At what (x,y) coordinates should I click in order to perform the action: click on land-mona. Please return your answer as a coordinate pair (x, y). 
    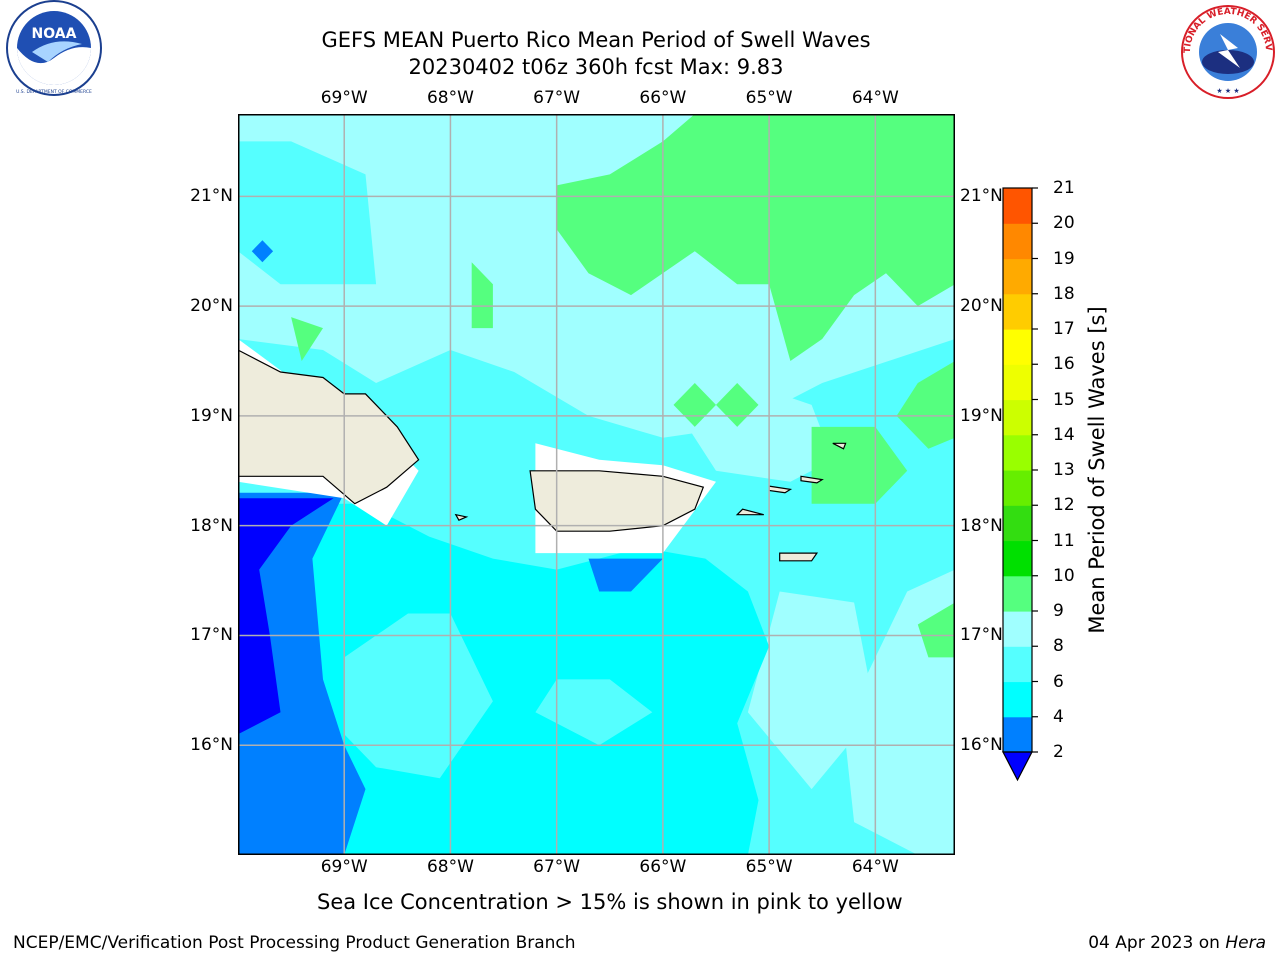
    Looking at the image, I should click on (461, 517).